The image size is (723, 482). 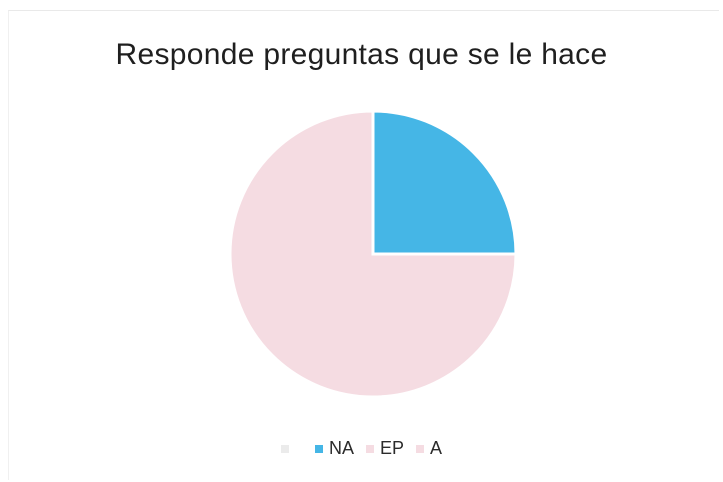 What do you see at coordinates (361, 54) in the screenshot?
I see `chart-title: Responde preguntas que se le hace` at bounding box center [361, 54].